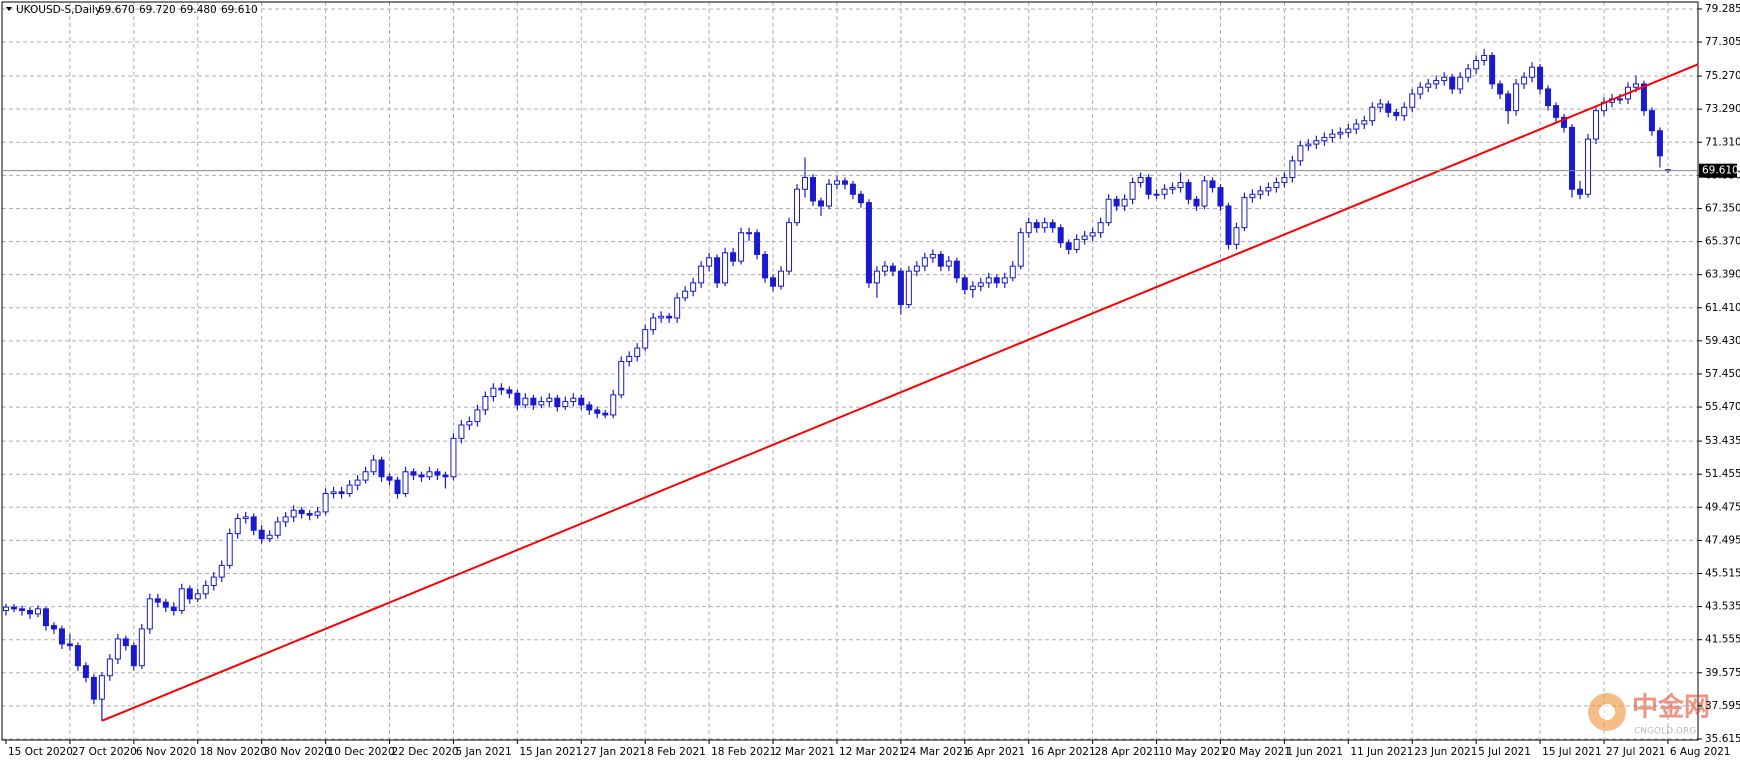 Image resolution: width=1740 pixels, height=767 pixels. I want to click on x-tick-label: 2 Mar 2021, so click(805, 752).